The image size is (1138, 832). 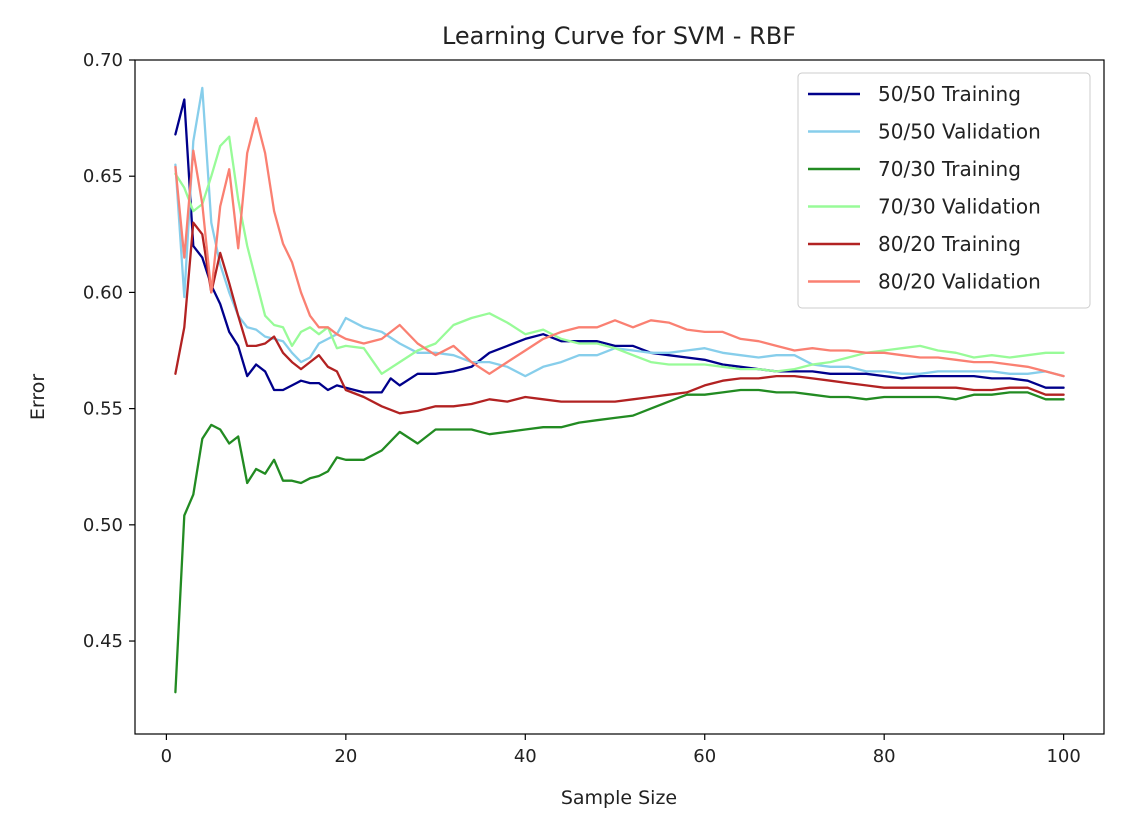 What do you see at coordinates (103, 176) in the screenshot?
I see `y-tick-label: 0.65` at bounding box center [103, 176].